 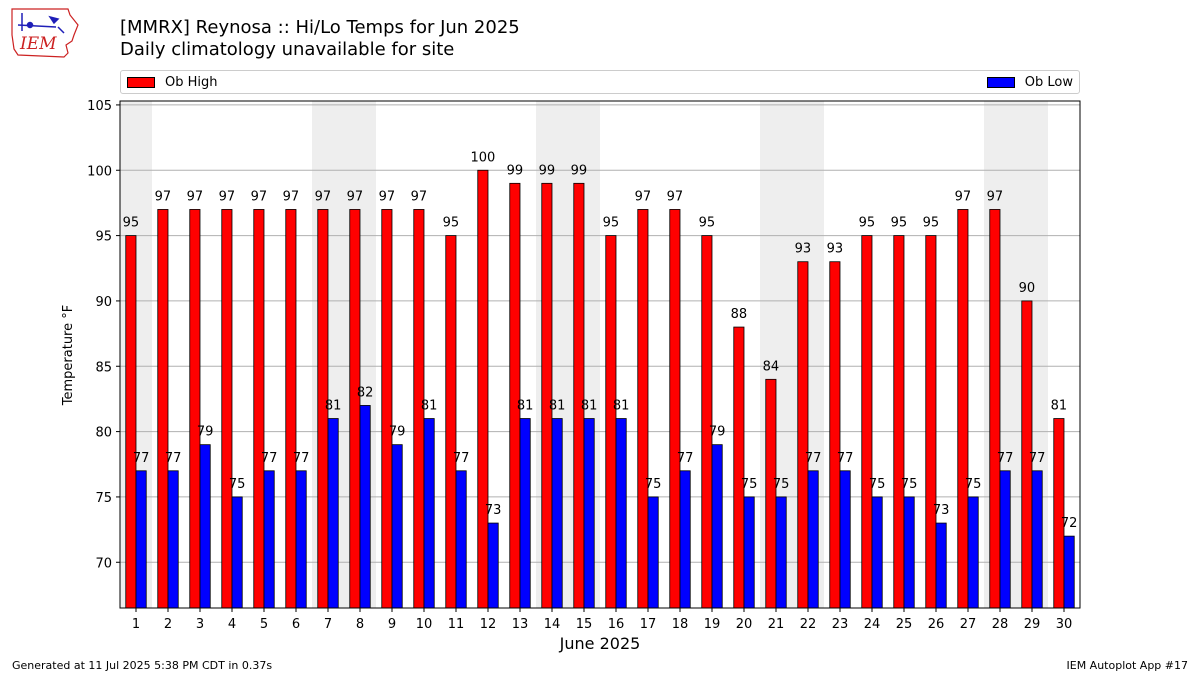 I want to click on x-tick-label: 30, so click(x=1064, y=624).